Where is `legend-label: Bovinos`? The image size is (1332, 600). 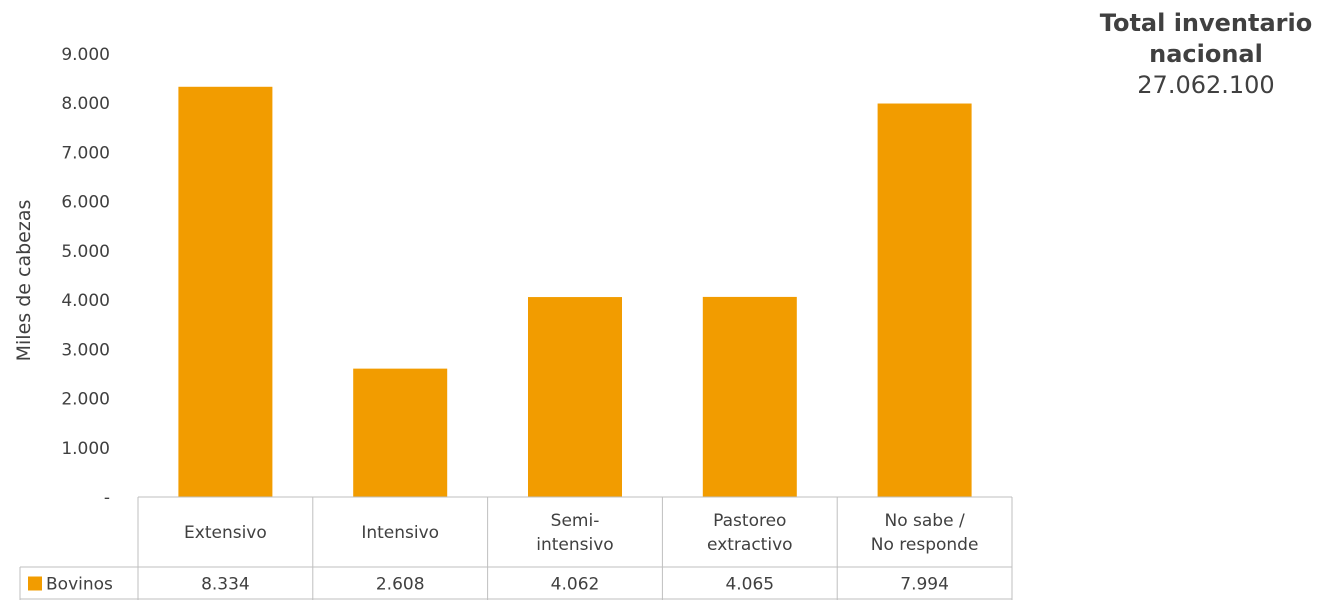 legend-label: Bovinos is located at coordinates (79, 585).